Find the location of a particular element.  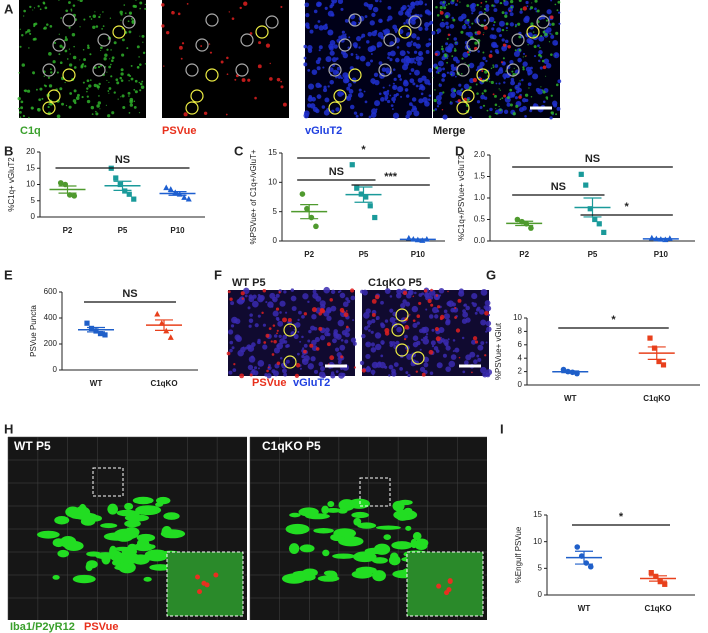

y-tick-label: 10 is located at coordinates (537, 541).